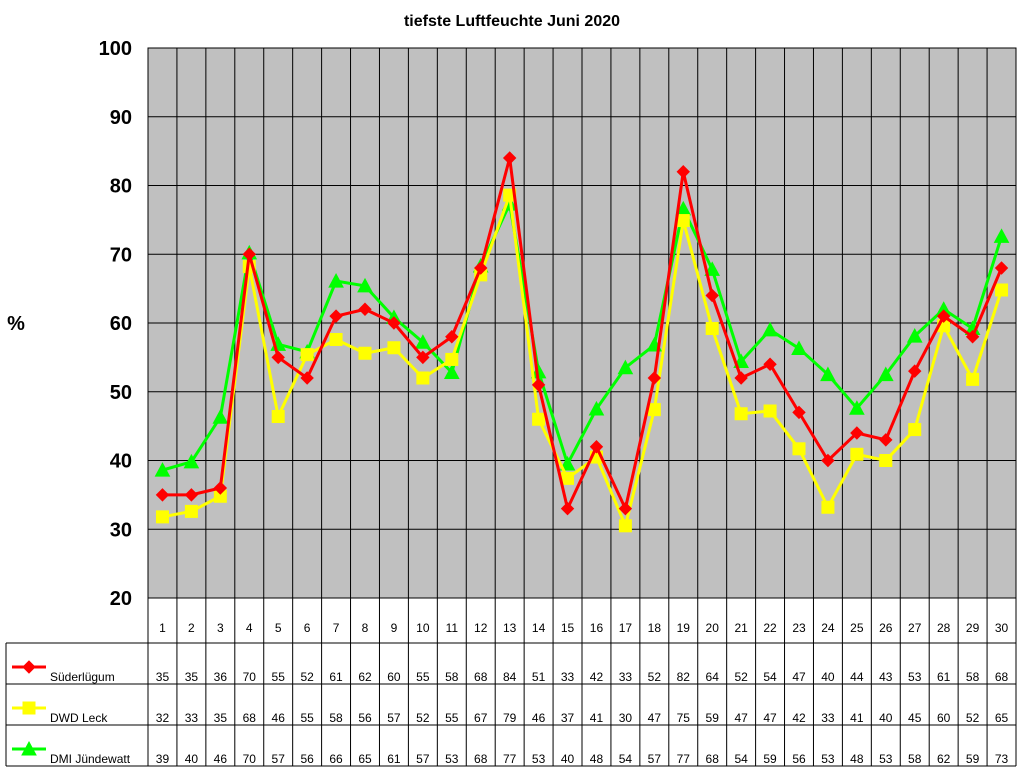 Image resolution: width=1024 pixels, height=768 pixels. Describe the element at coordinates (510, 628) in the screenshot. I see `x-tick-label: 13` at that location.